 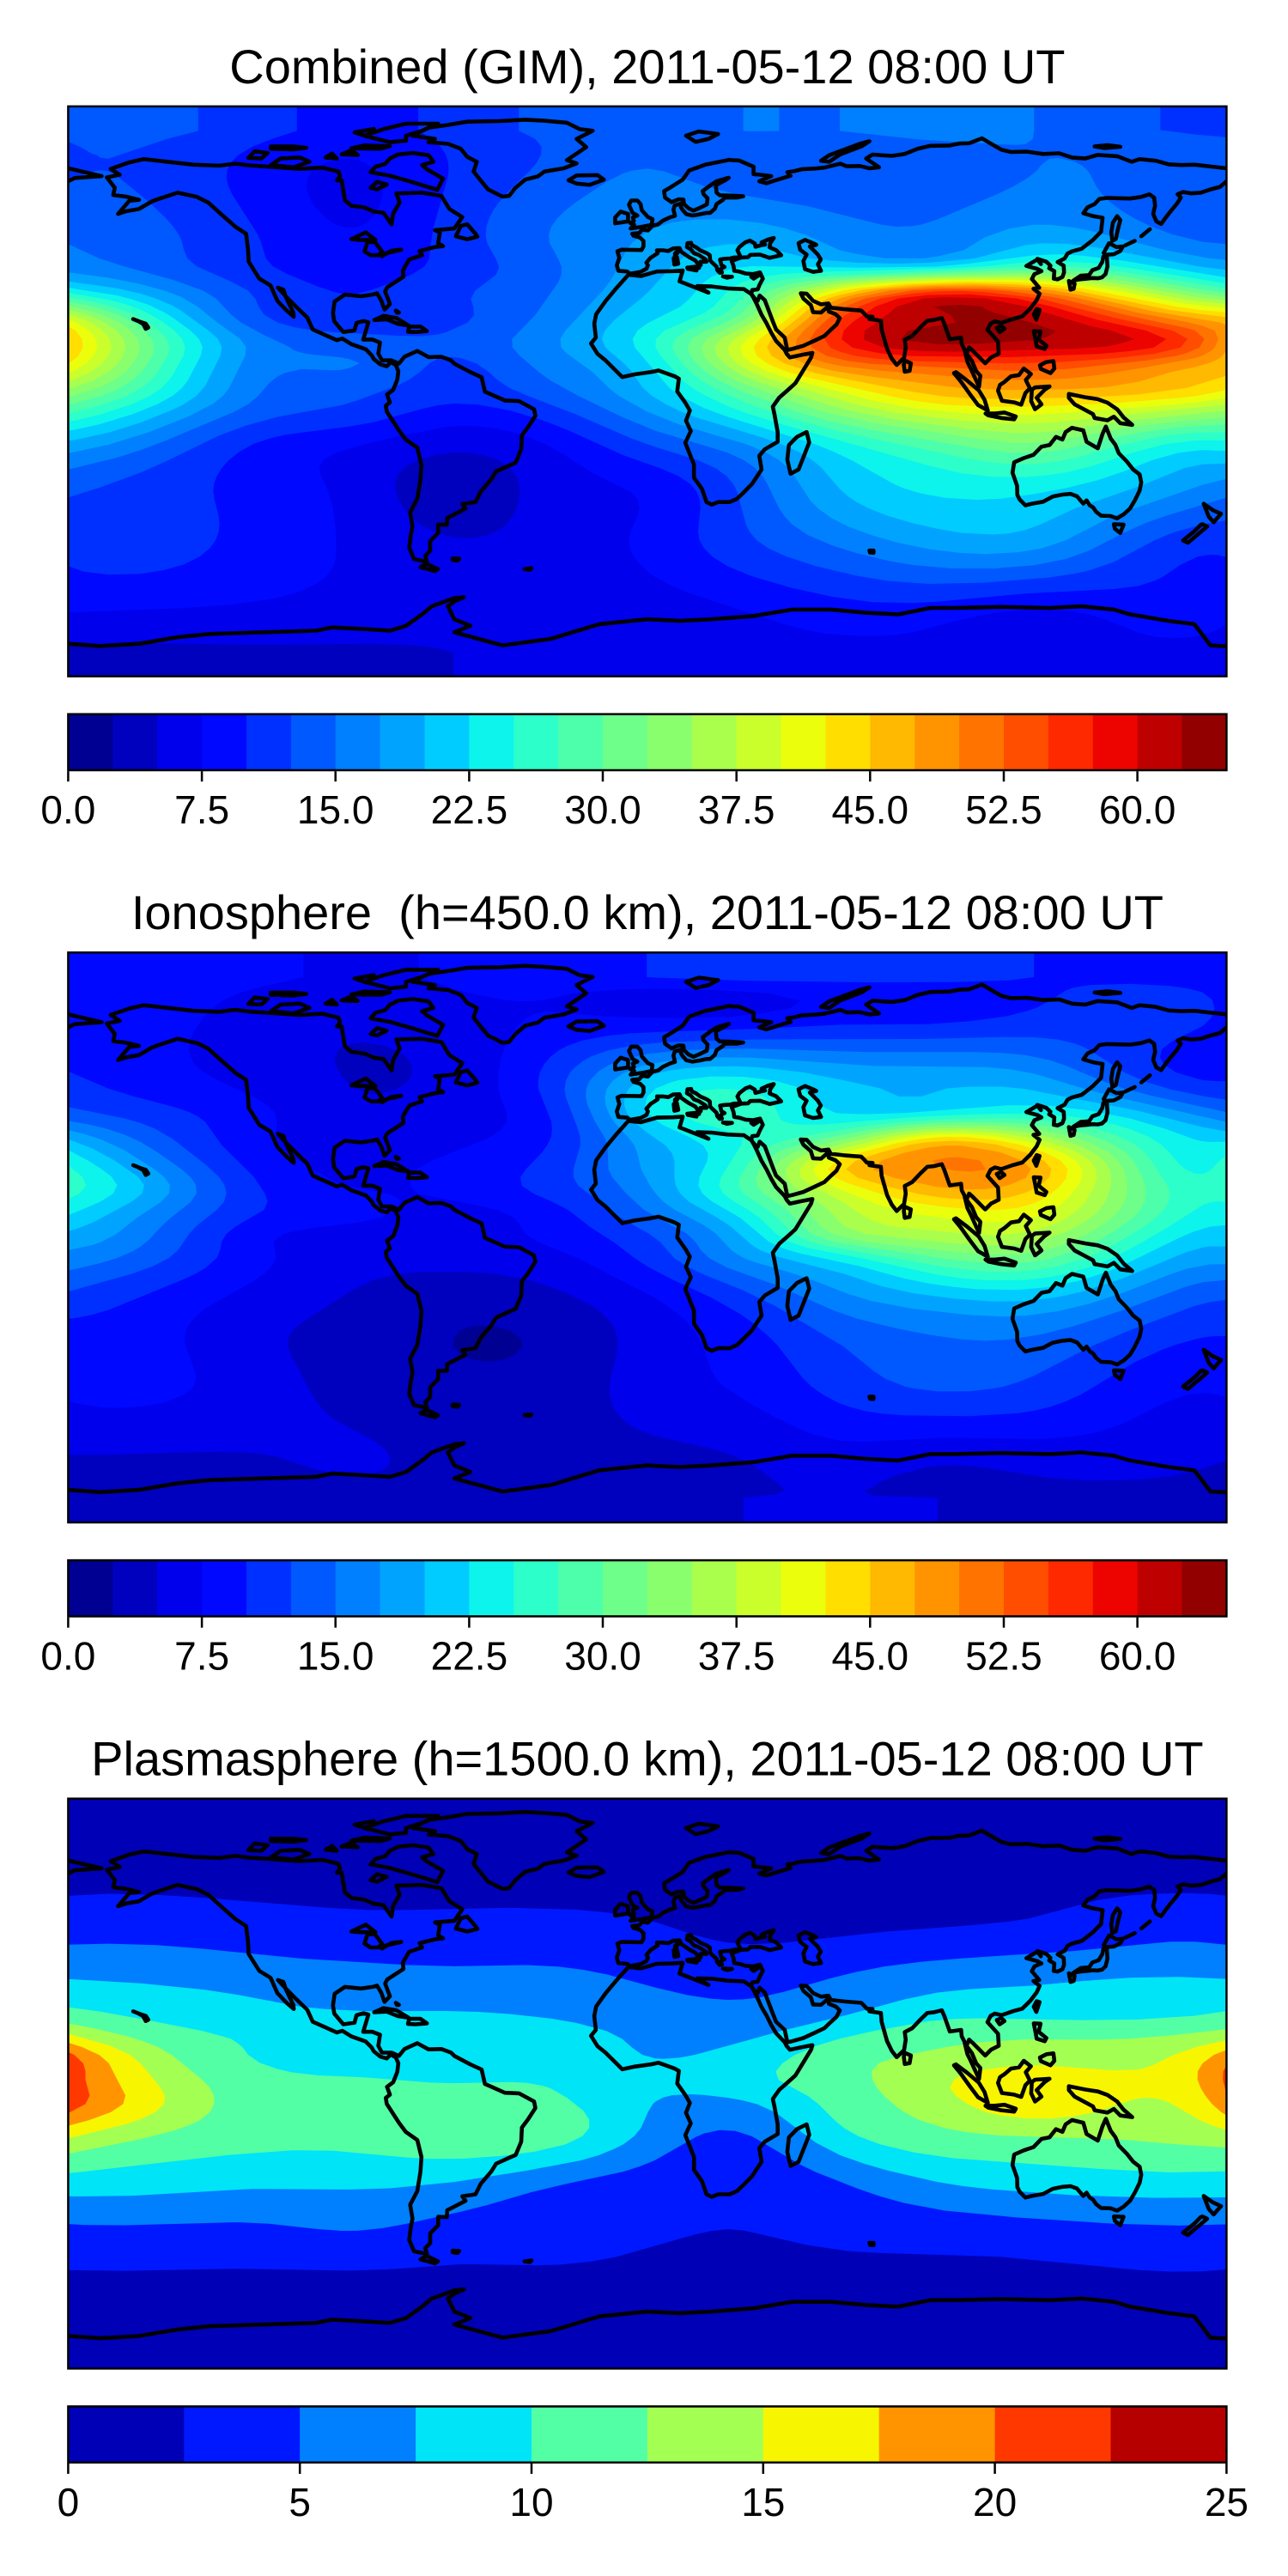 I want to click on svg-text: 25, so click(x=1227, y=2502).